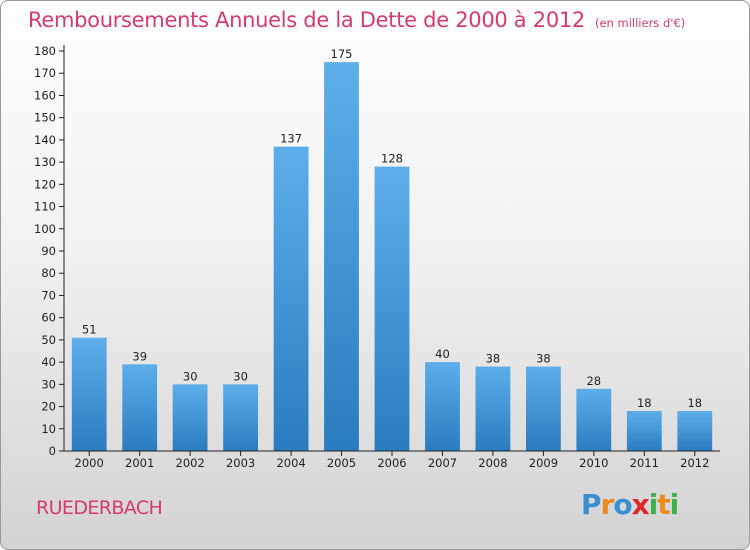 The image size is (750, 550). What do you see at coordinates (653, 504) in the screenshot?
I see `logo-letter-4: i` at bounding box center [653, 504].